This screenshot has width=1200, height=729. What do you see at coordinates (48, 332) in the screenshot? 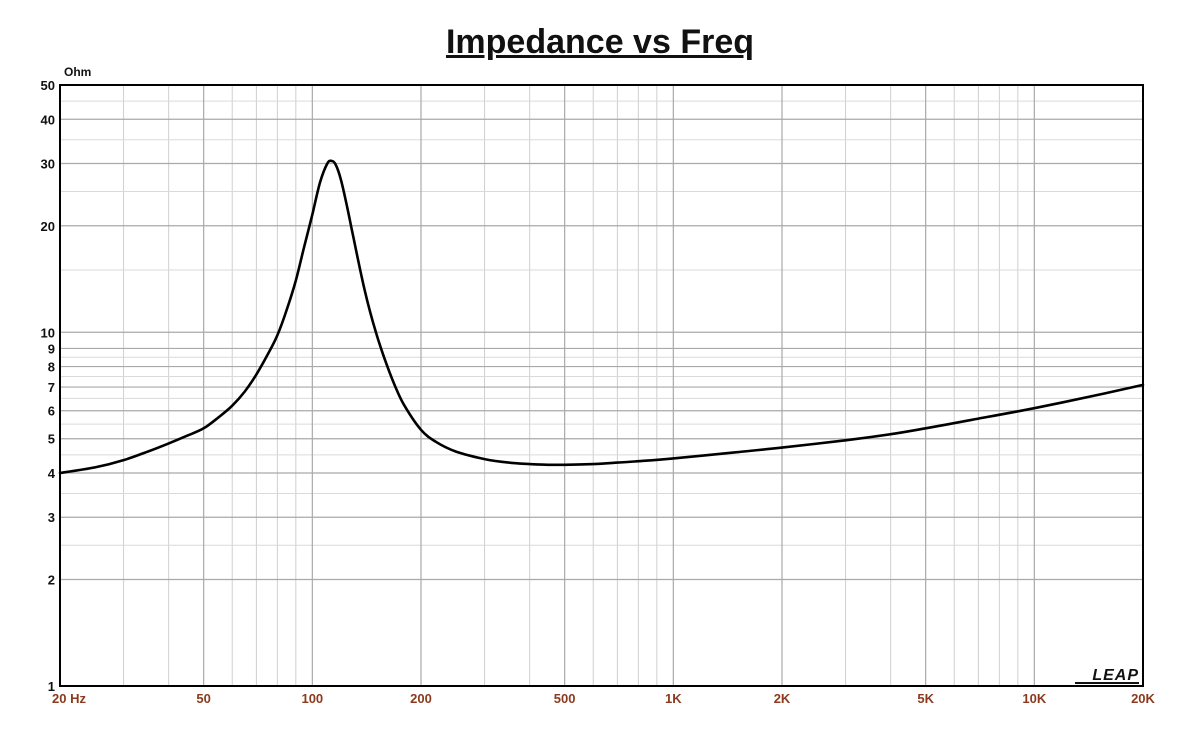
I see `y-tick-label: 10` at bounding box center [48, 332].